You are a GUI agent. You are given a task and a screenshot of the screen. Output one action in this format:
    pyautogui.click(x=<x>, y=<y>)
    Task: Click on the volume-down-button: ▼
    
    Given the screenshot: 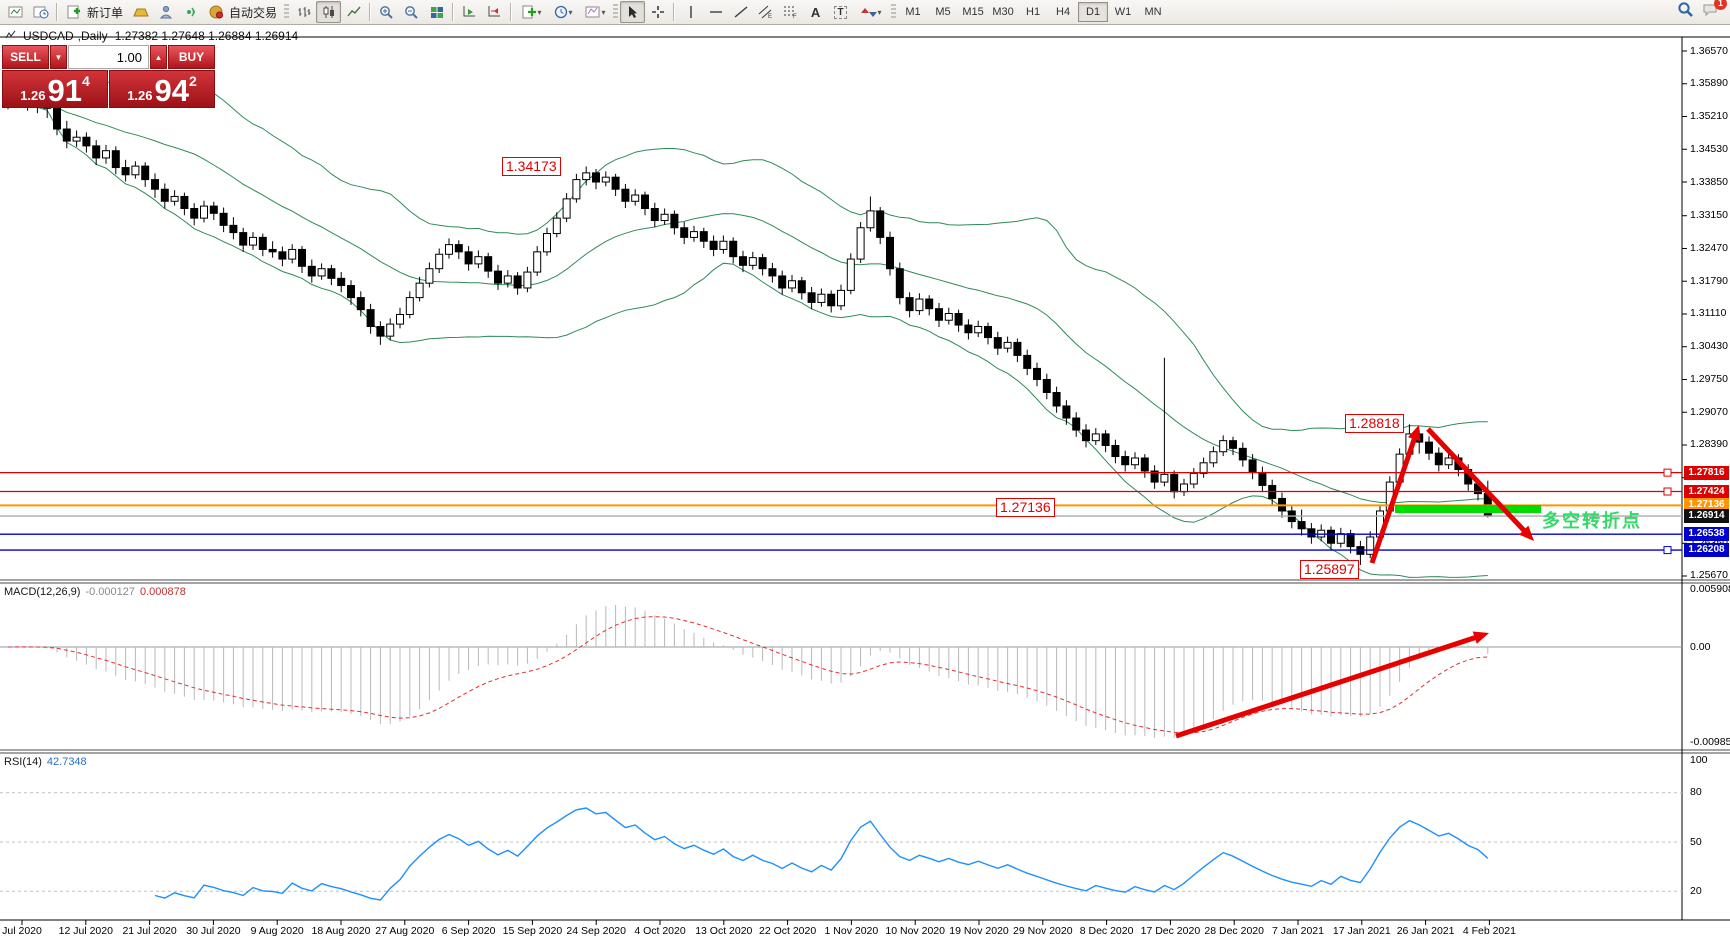 What is the action you would take?
    pyautogui.click(x=58, y=57)
    